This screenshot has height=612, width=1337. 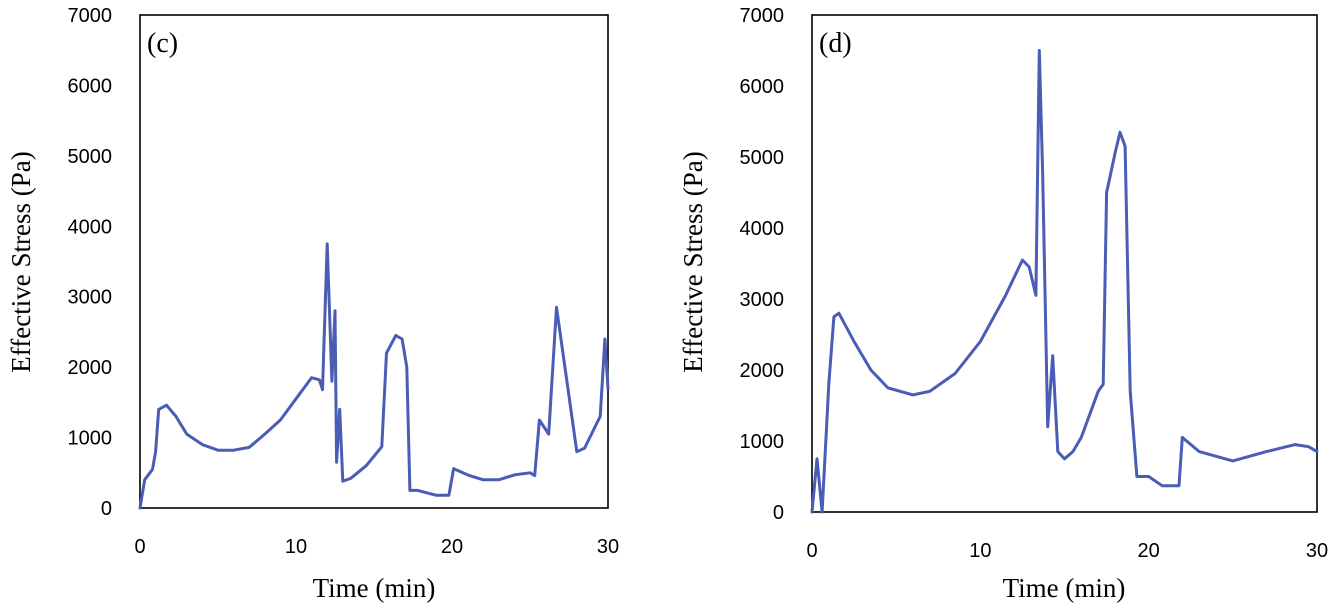 What do you see at coordinates (835, 43) in the screenshot?
I see `panel-label: (d)` at bounding box center [835, 43].